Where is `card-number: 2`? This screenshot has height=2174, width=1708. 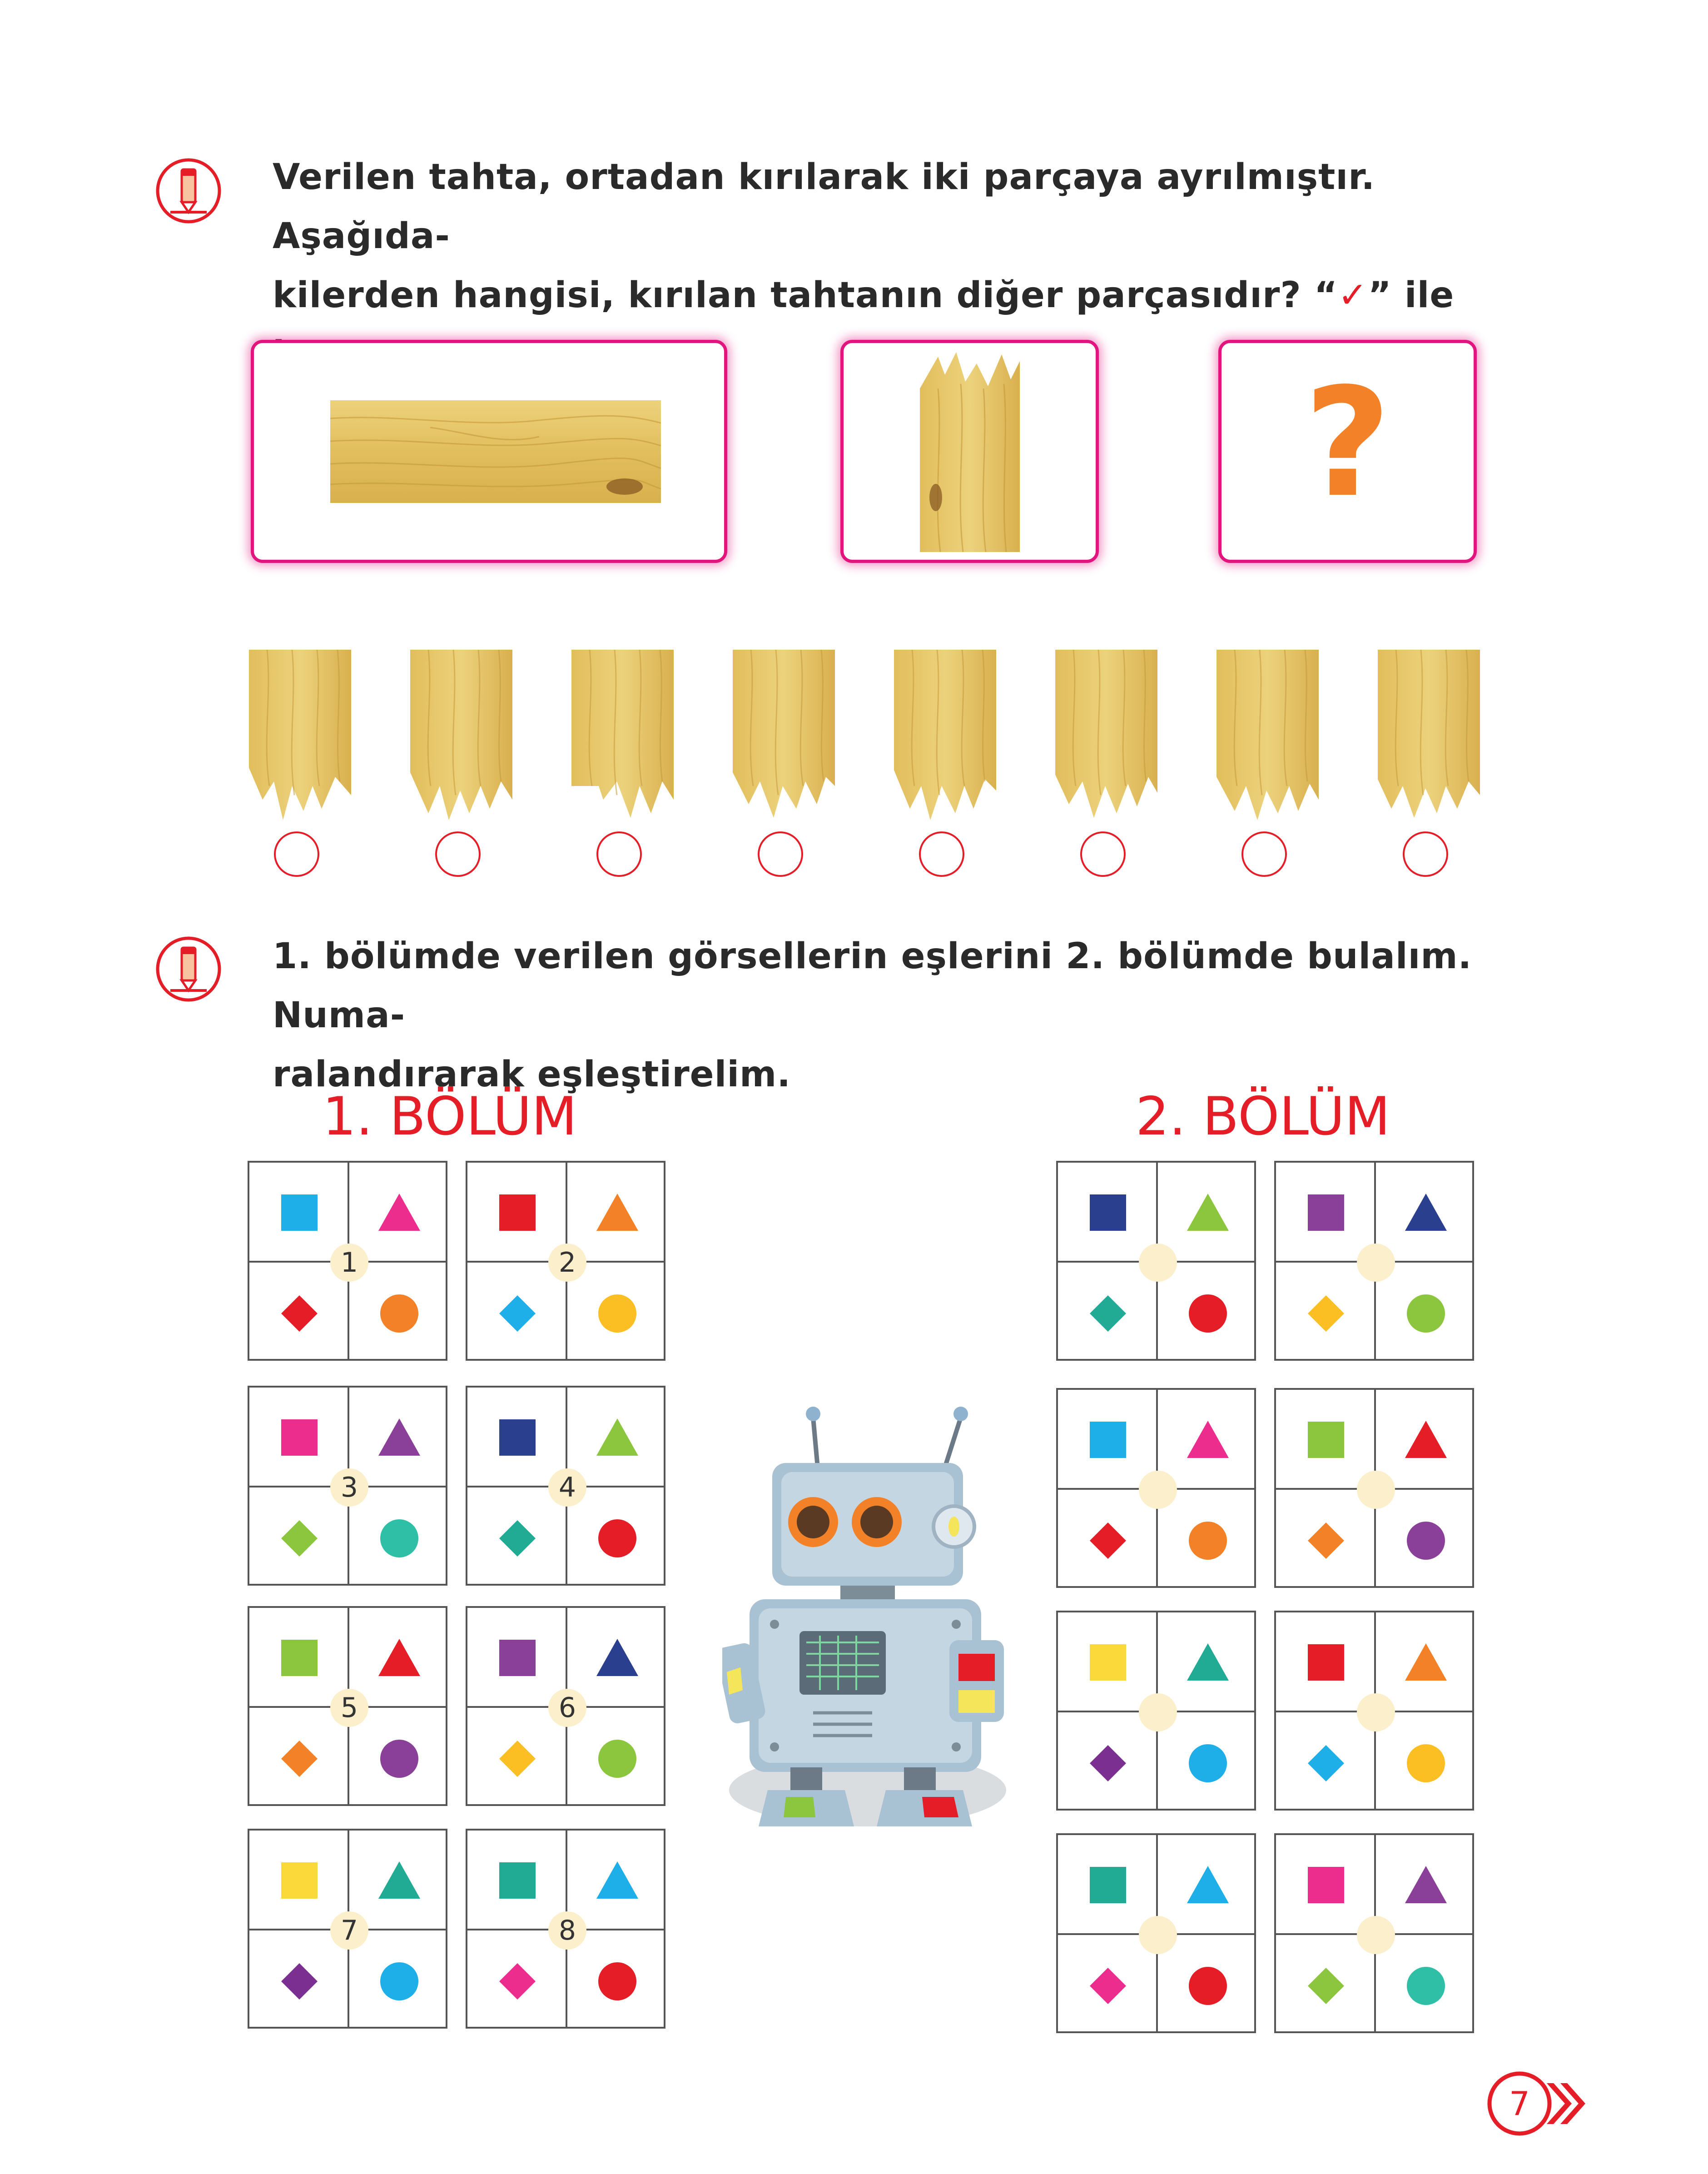
card-number: 2 is located at coordinates (567, 1263).